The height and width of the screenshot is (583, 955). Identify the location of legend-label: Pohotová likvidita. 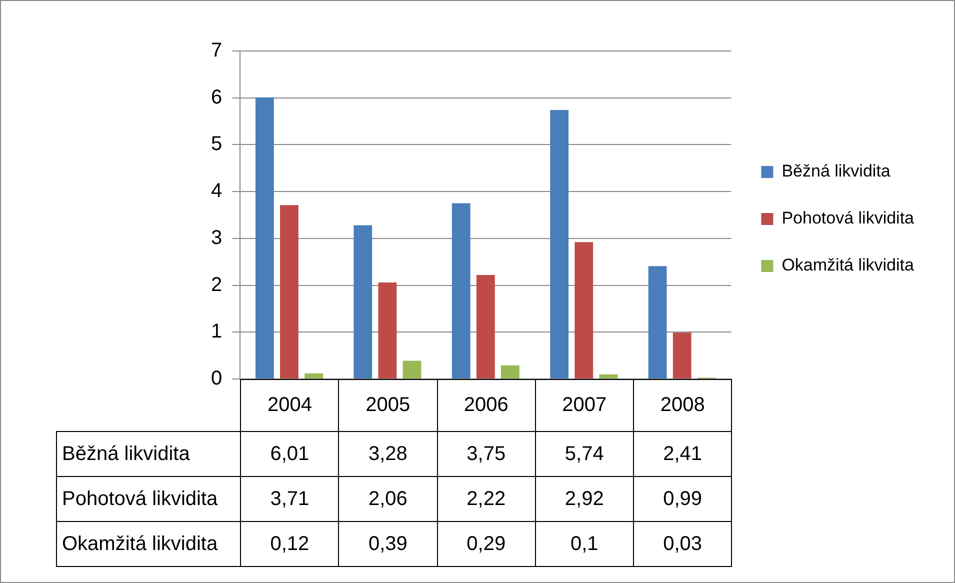
(848, 218).